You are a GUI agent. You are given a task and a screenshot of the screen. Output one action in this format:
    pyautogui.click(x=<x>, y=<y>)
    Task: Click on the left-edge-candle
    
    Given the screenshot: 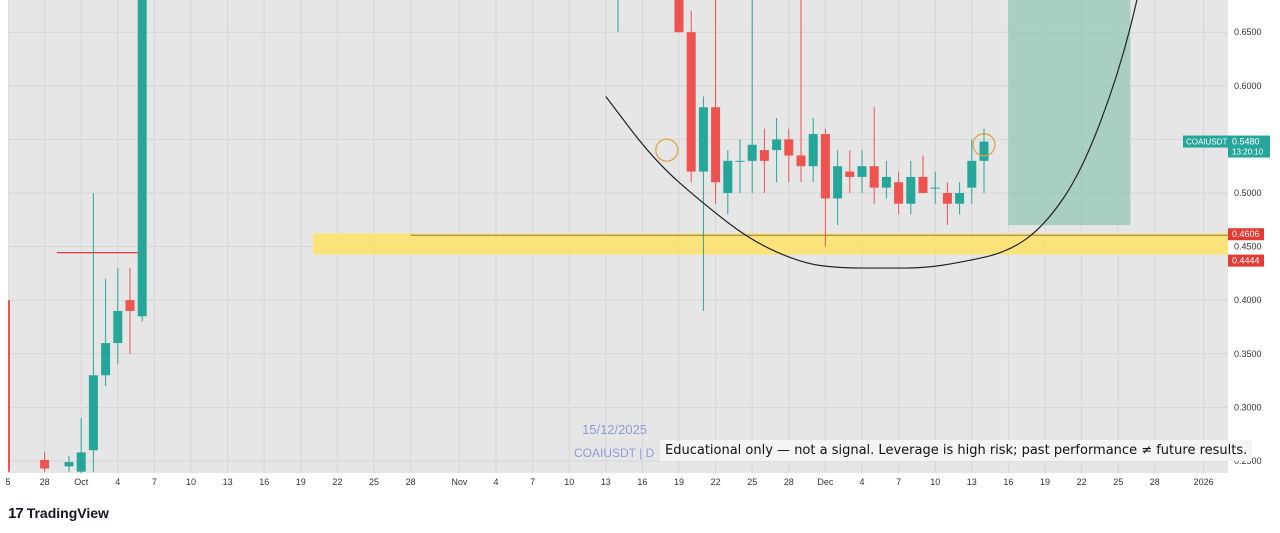 What is the action you would take?
    pyautogui.click(x=9, y=386)
    